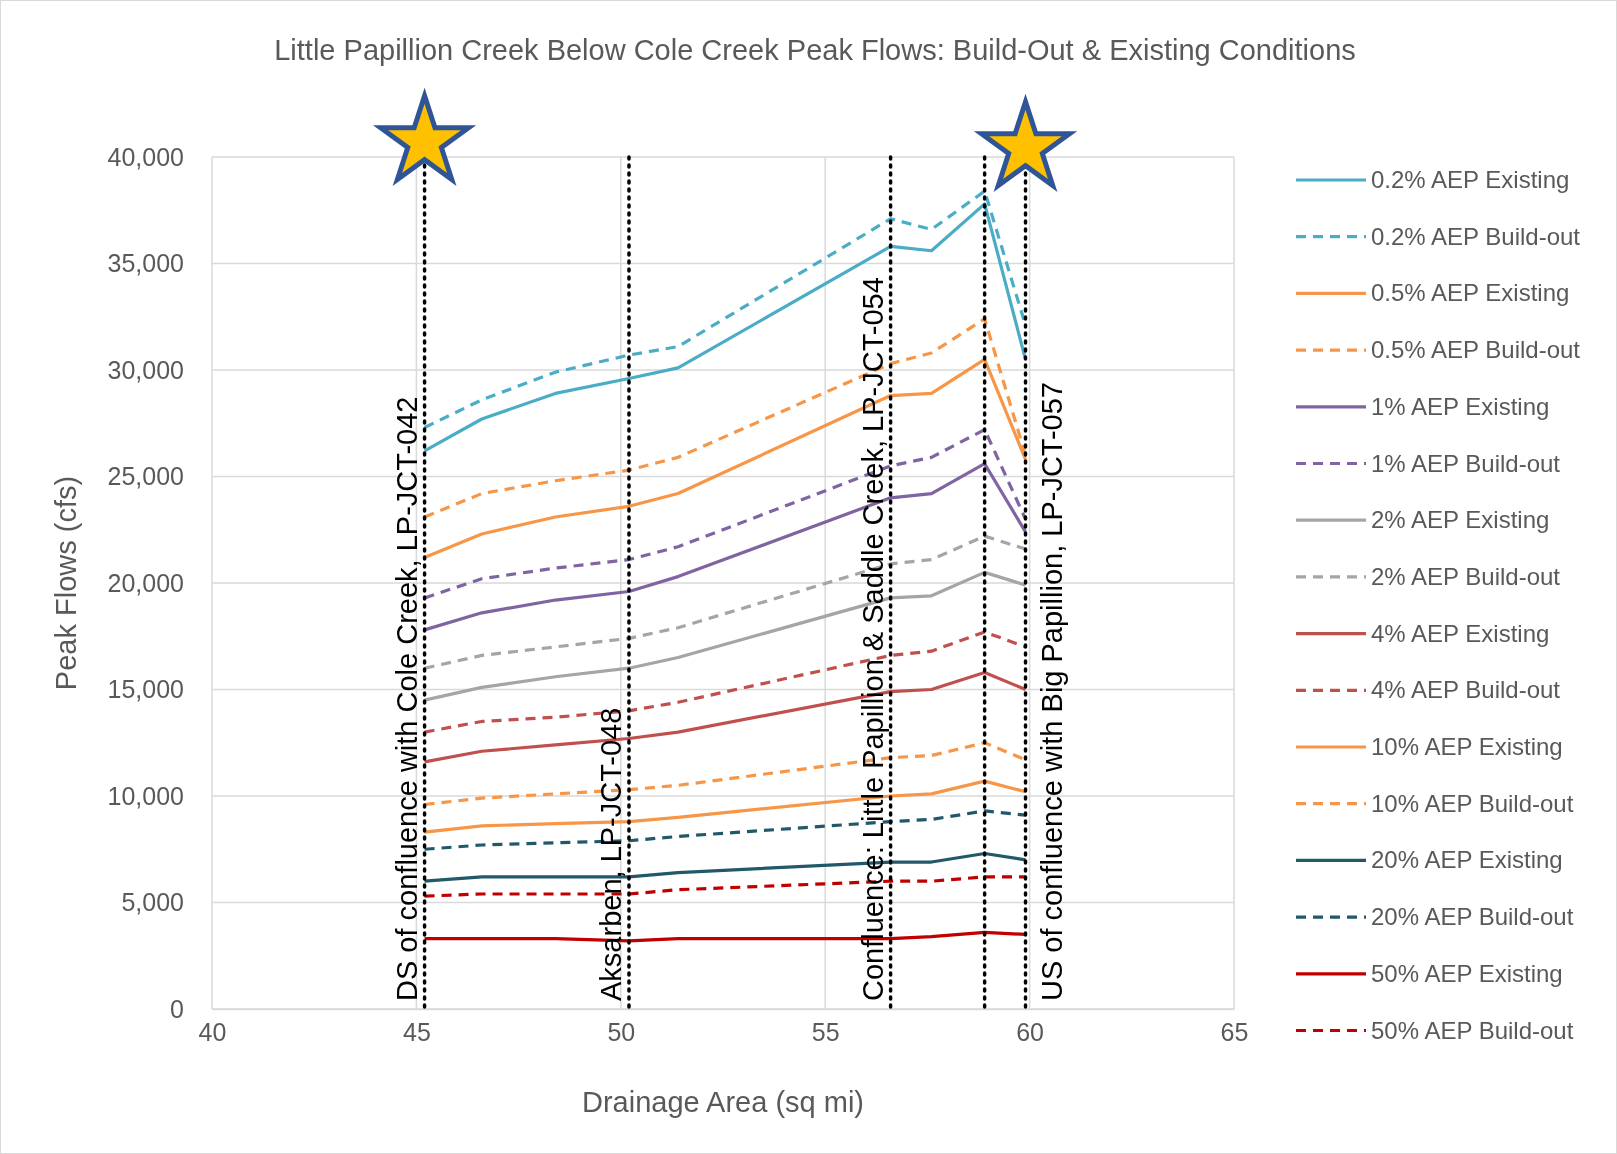 The width and height of the screenshot is (1617, 1154). What do you see at coordinates (1476, 236) in the screenshot?
I see `legend-label: 0.2% AEP Build-out` at bounding box center [1476, 236].